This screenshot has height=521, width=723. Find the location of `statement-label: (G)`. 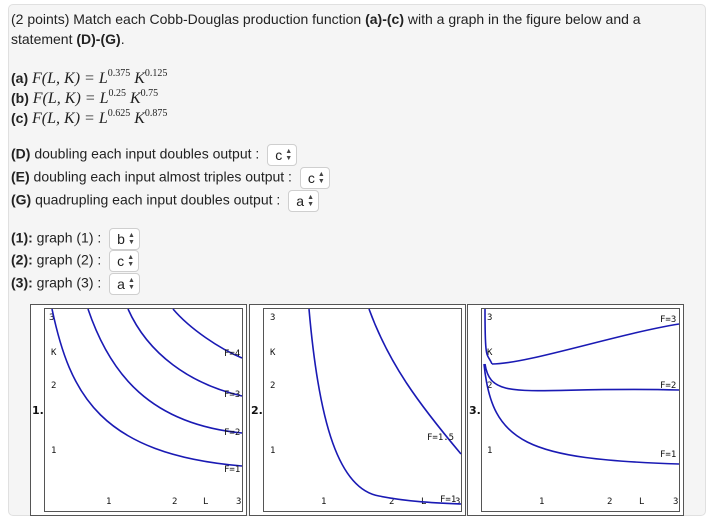

statement-label: (G) is located at coordinates (21, 199).